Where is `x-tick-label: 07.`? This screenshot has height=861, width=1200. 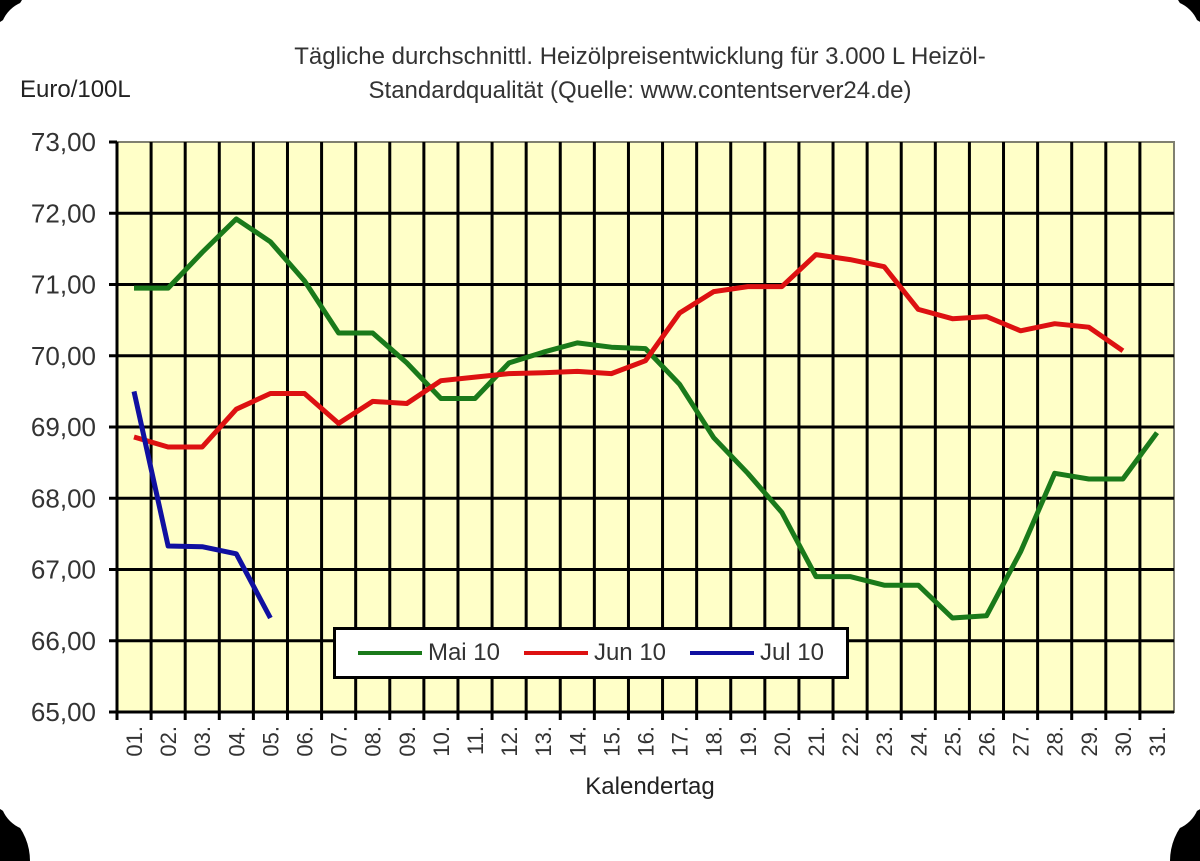
x-tick-label: 07. is located at coordinates (339, 741).